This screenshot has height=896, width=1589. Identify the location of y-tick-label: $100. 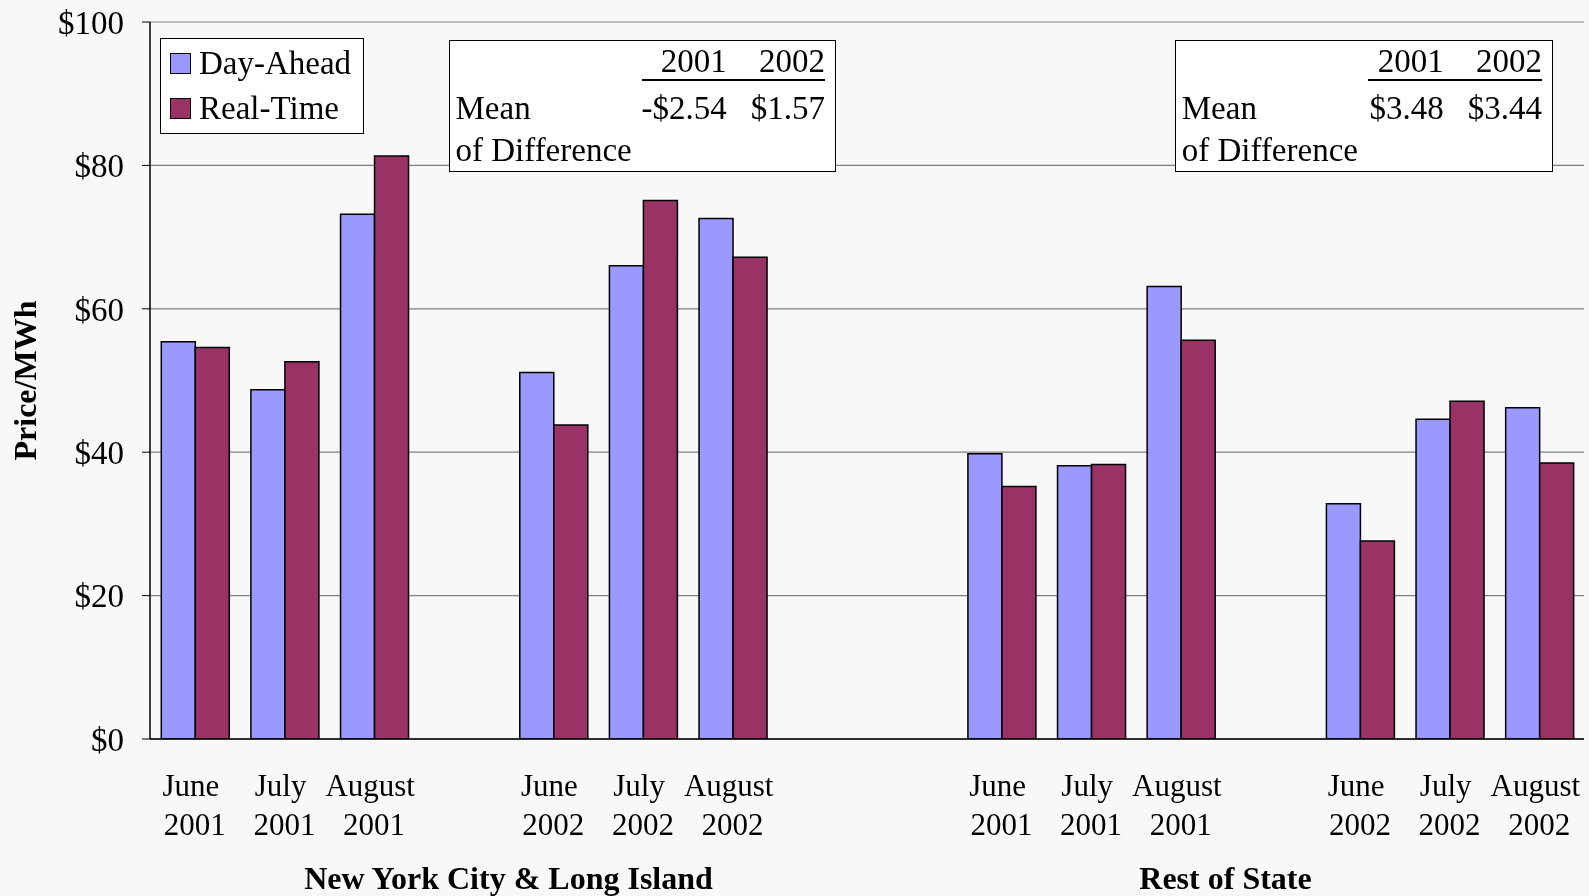
(91, 22).